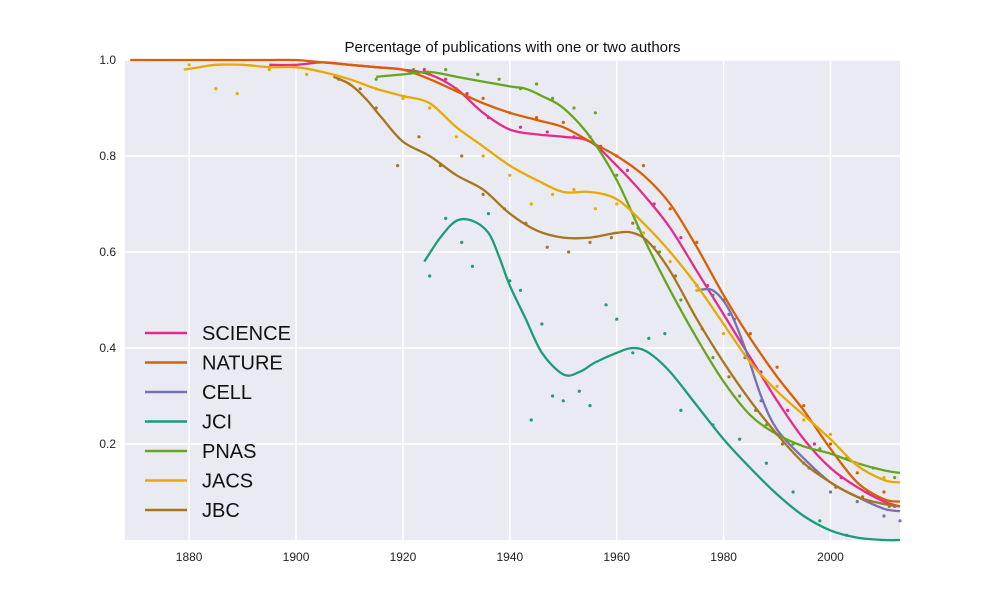  Describe the element at coordinates (198, 393) in the screenshot. I see `legend-item-cell: CELL` at that location.